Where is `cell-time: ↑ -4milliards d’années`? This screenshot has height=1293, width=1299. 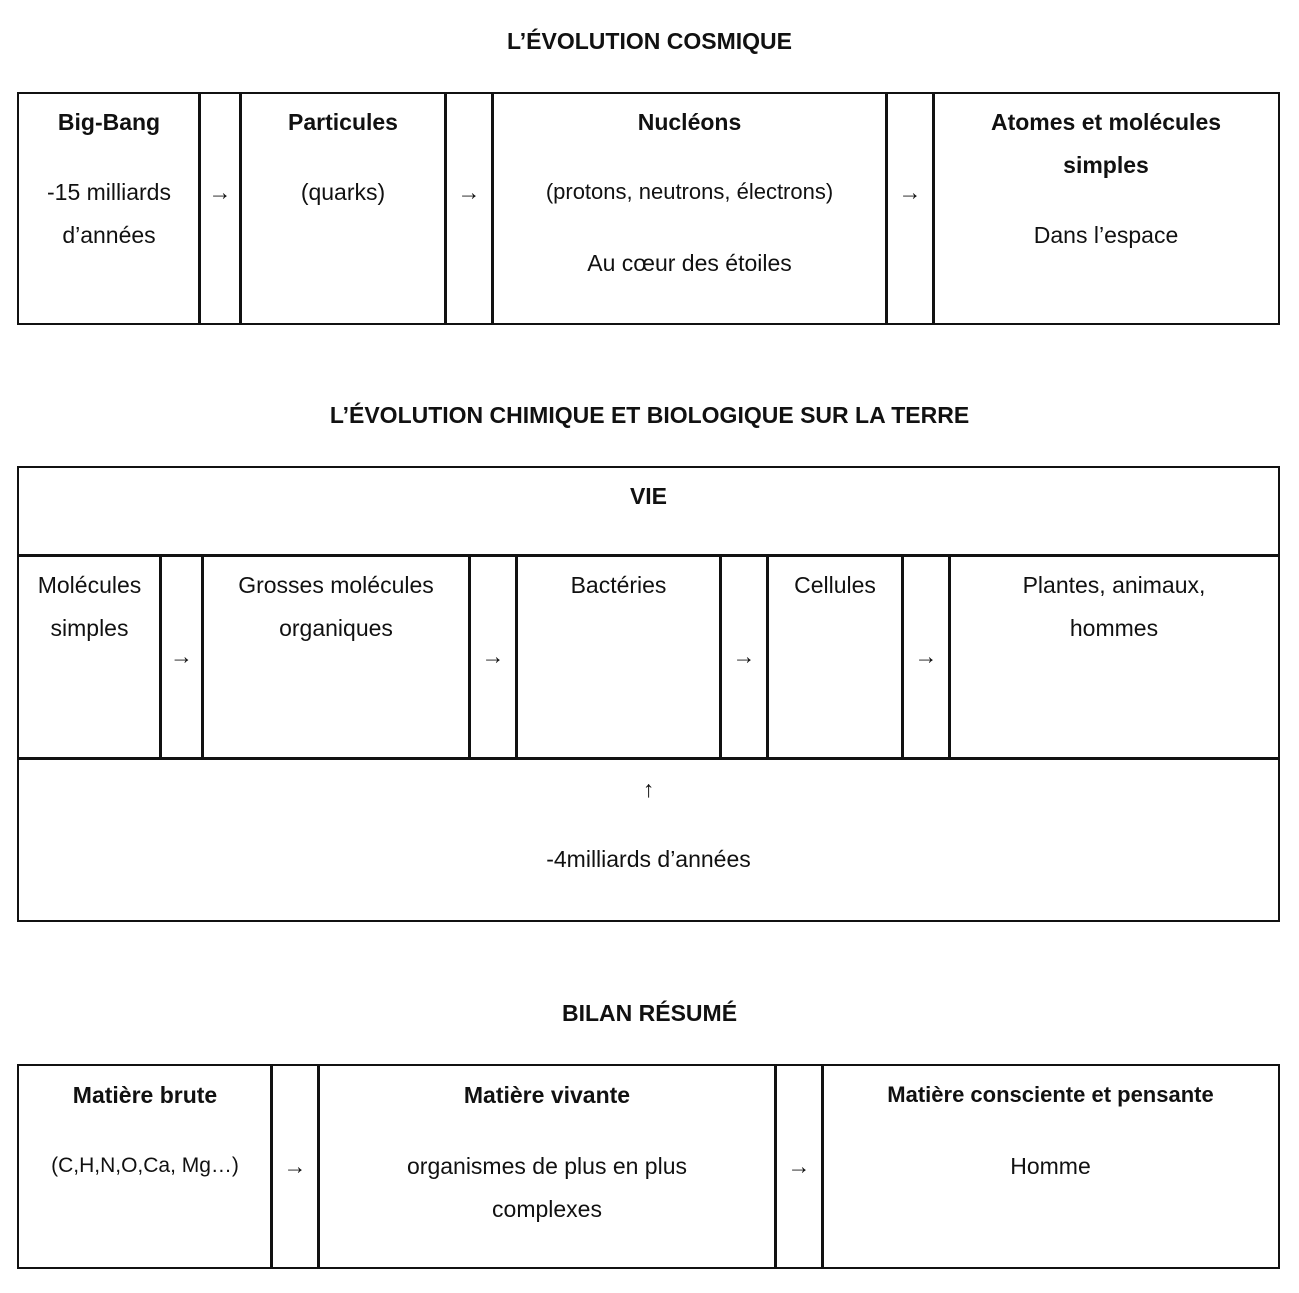 cell-time: ↑ -4milliards d’années is located at coordinates (648, 839).